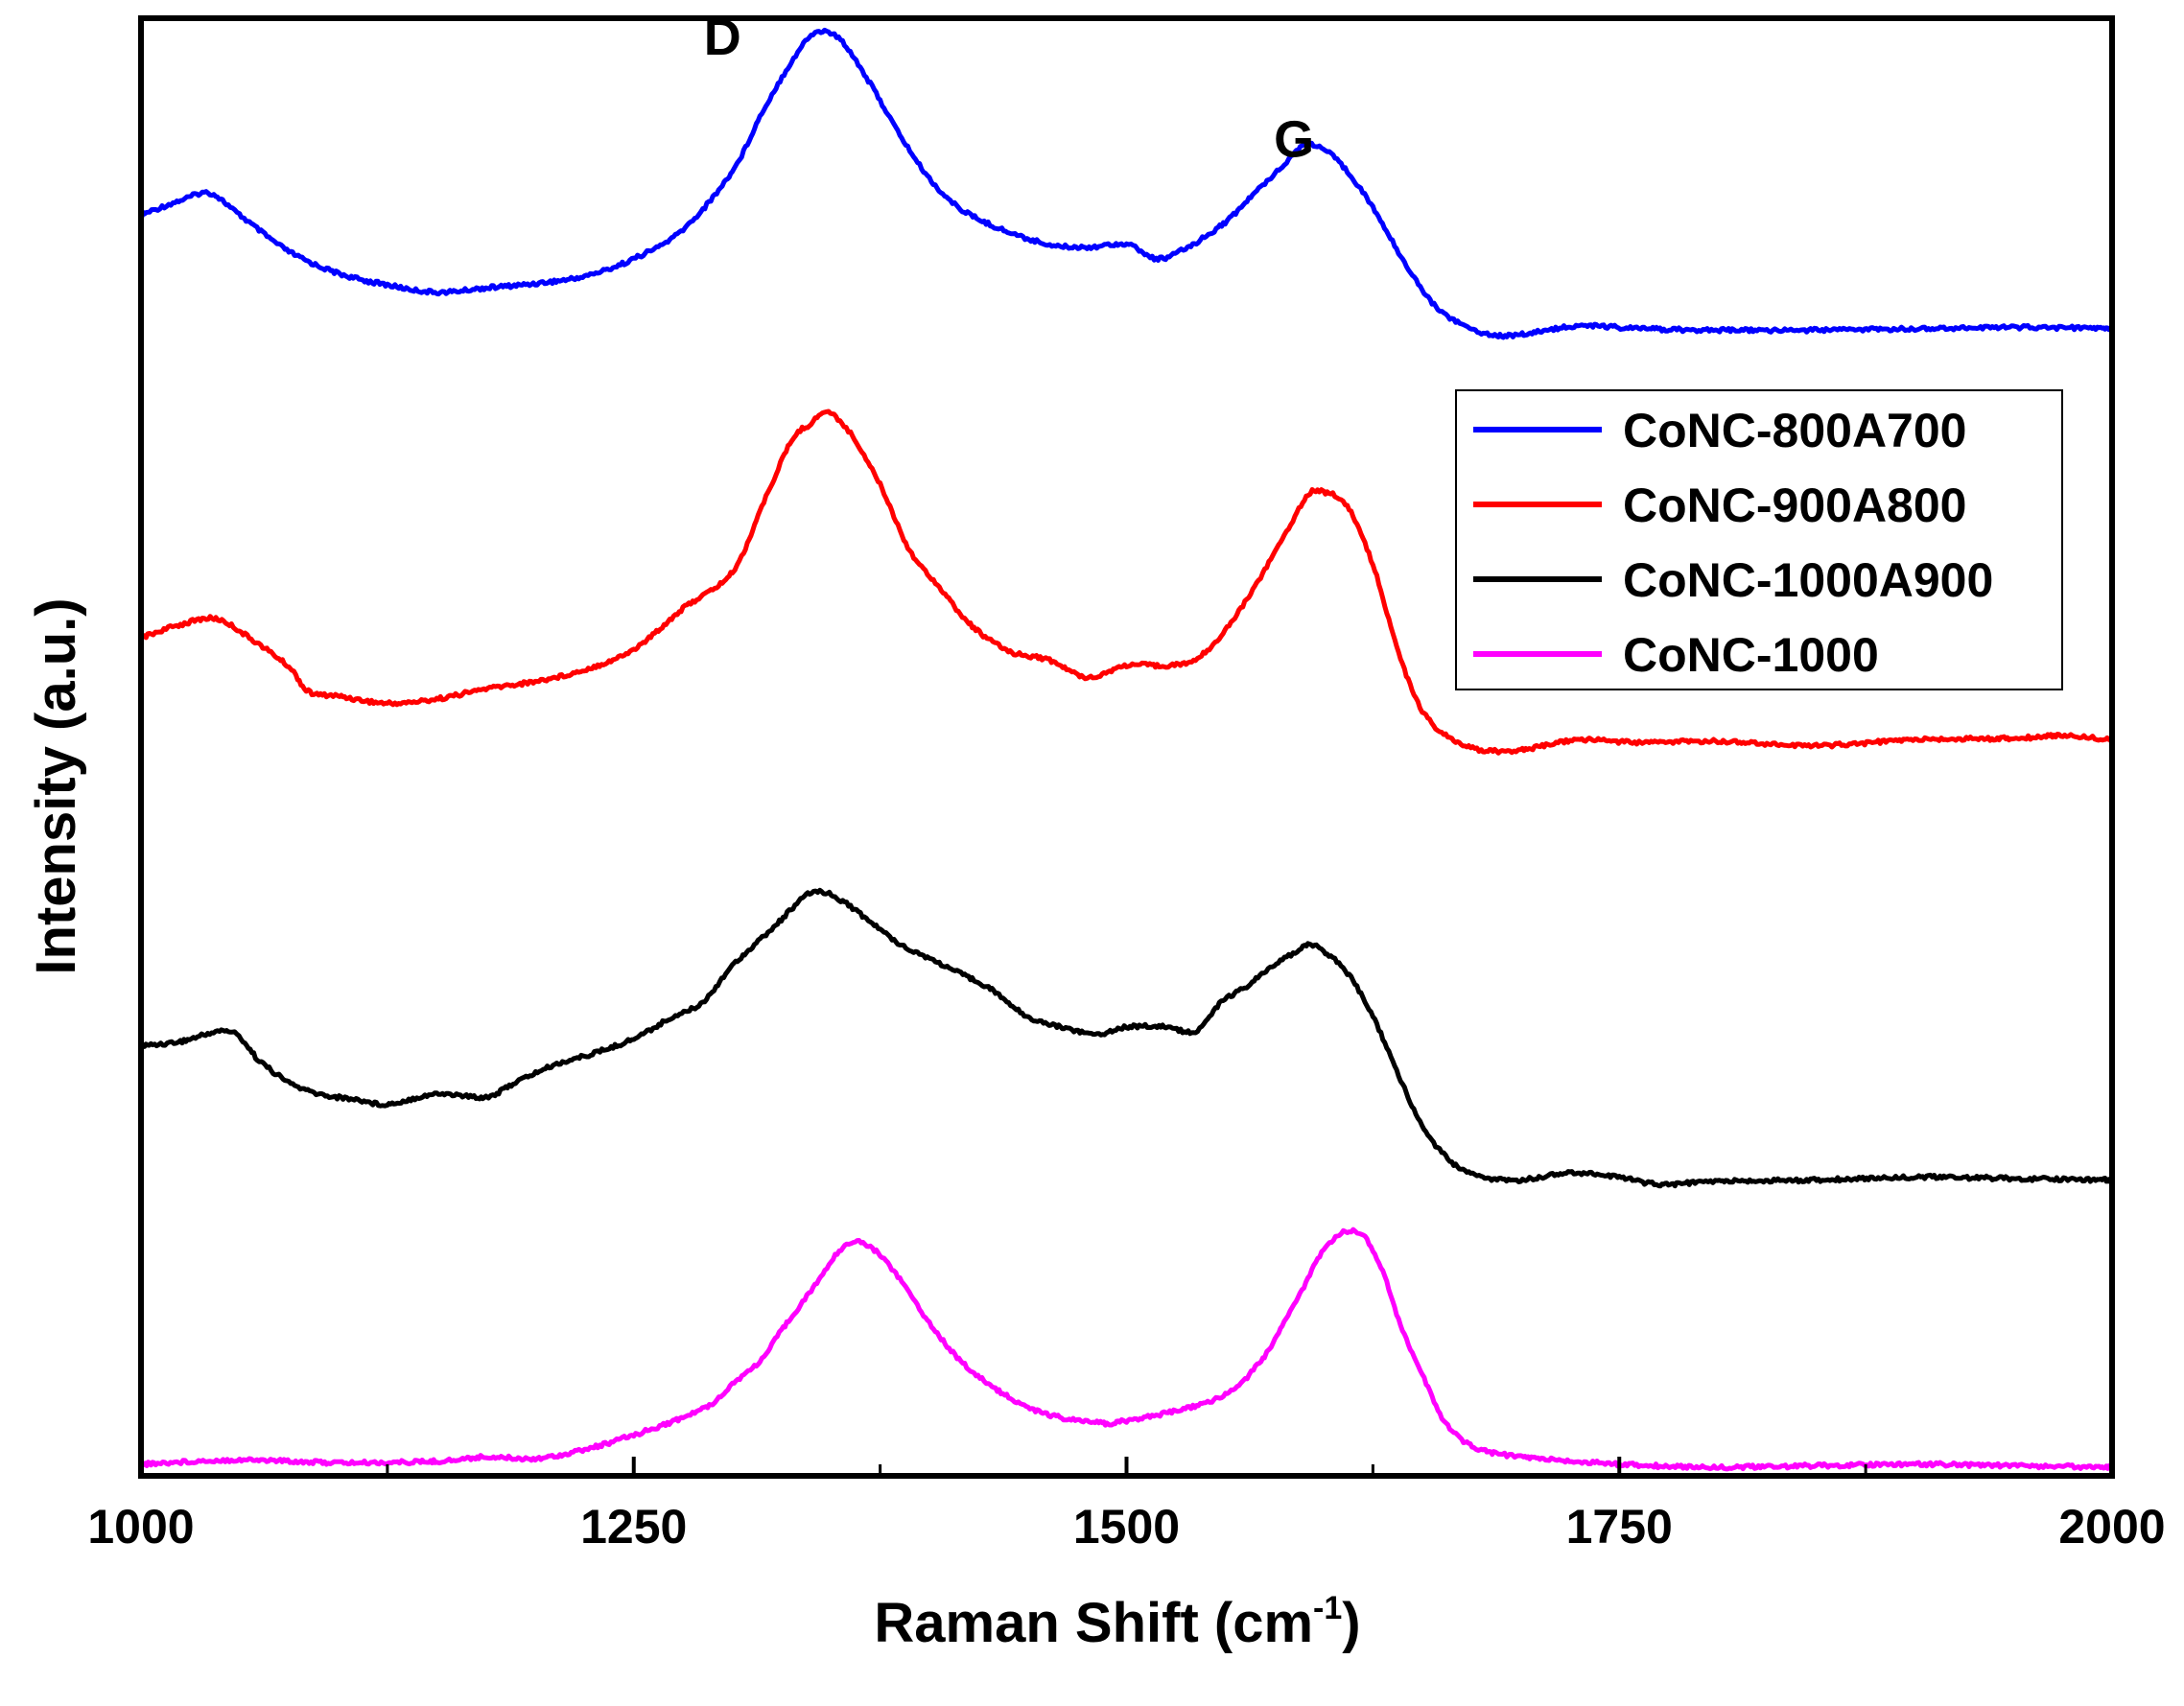 The image size is (2184, 1706). I want to click on x-tick-label-1250: 1250, so click(633, 1527).